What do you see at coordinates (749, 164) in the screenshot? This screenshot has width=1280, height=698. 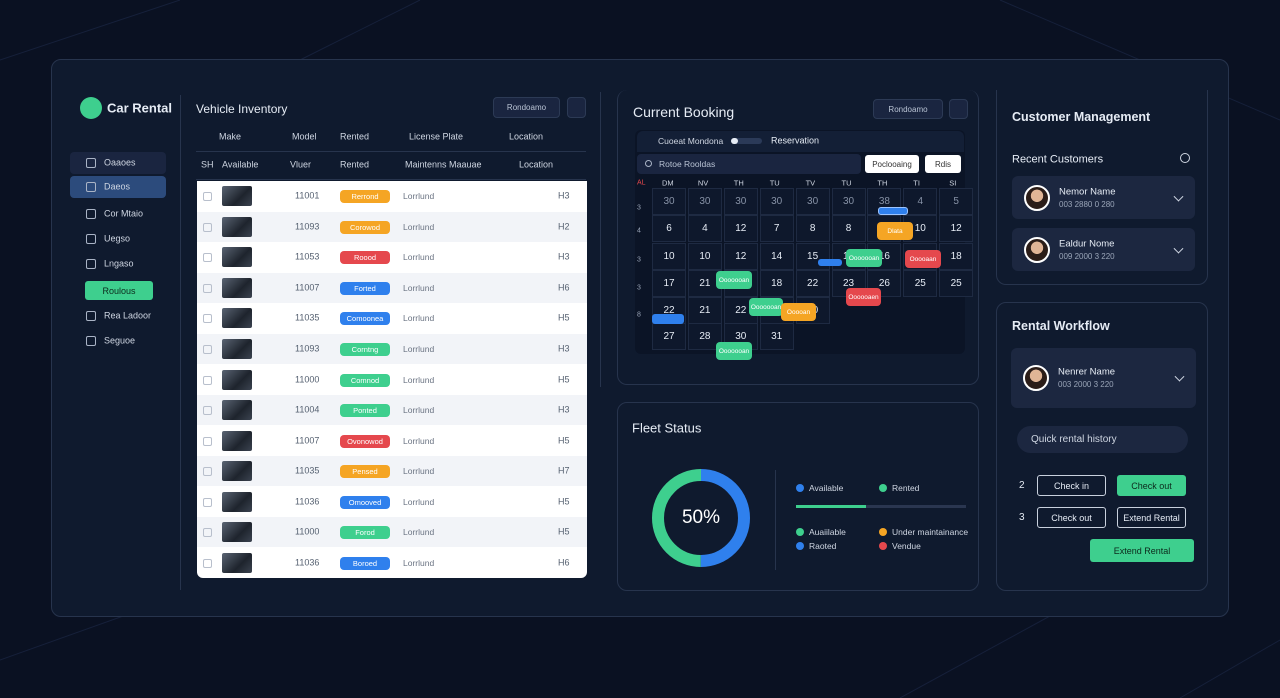 I see `filter-bar` at bounding box center [749, 164].